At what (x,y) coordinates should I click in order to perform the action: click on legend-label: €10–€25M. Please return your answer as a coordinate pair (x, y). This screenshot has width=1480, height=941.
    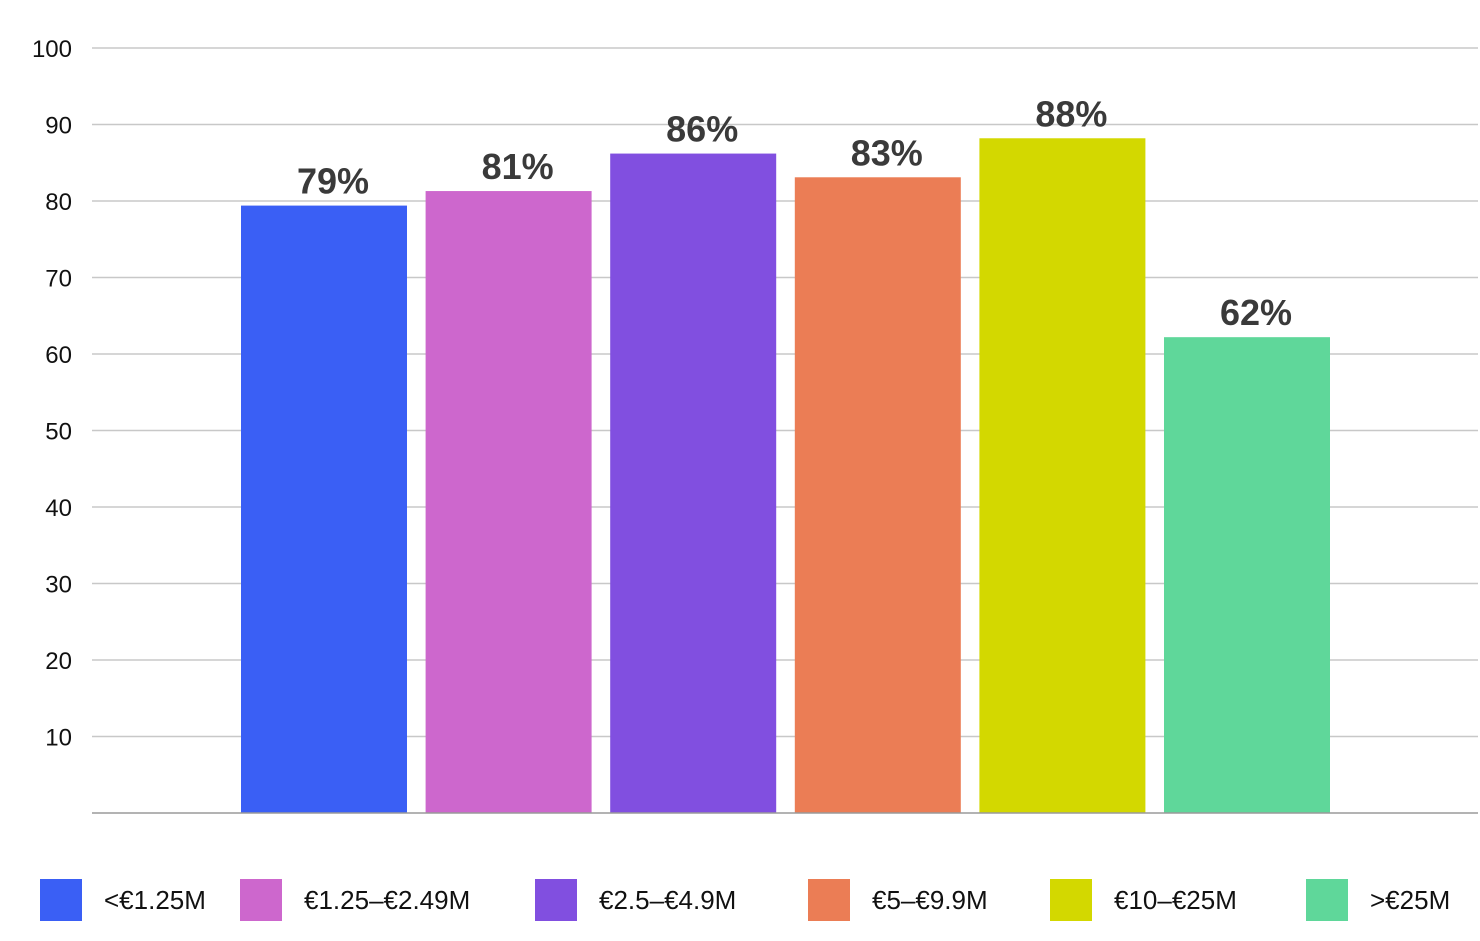
    Looking at the image, I should click on (1175, 899).